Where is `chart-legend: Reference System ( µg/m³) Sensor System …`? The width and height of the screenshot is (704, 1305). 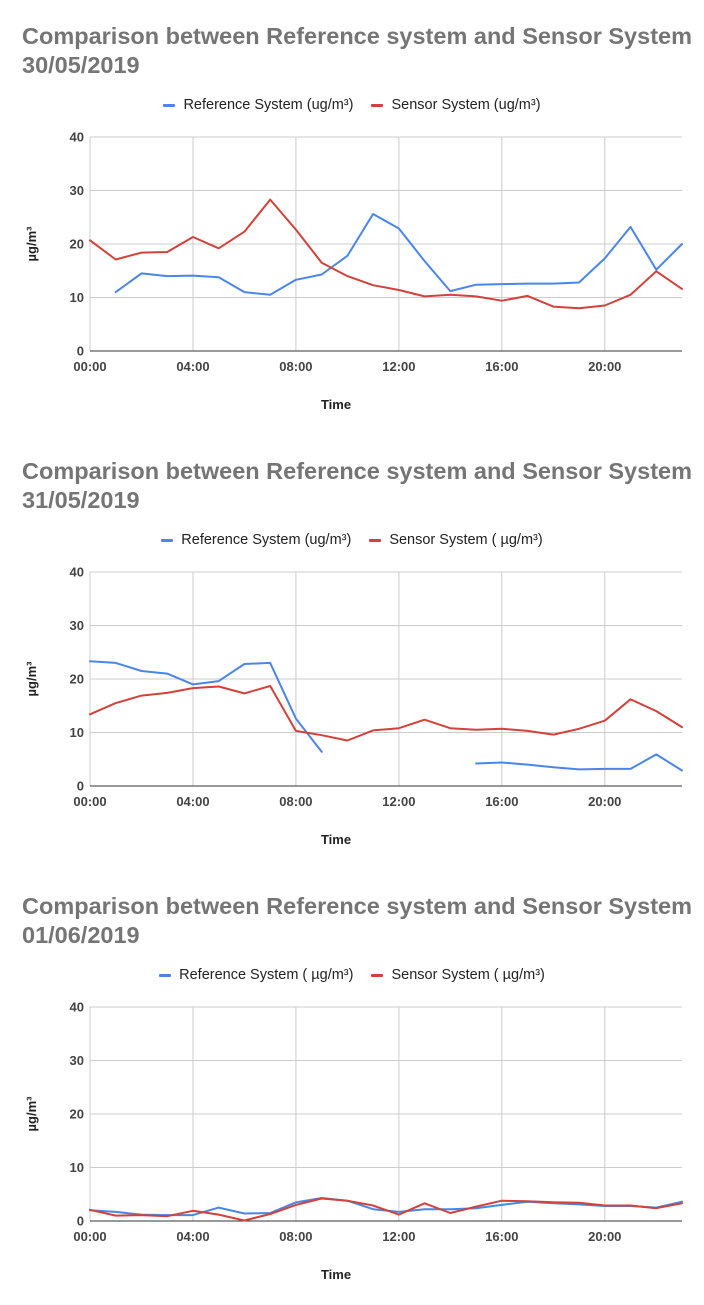 chart-legend: Reference System ( µg/m³) Sensor System … is located at coordinates (352, 975).